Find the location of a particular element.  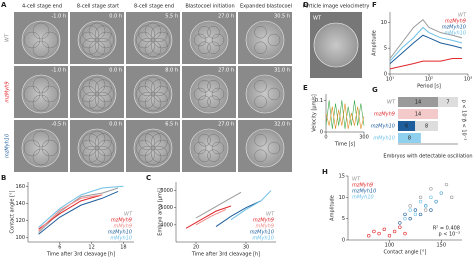

y-axis-label: Velocity [µm/s] is located at coordinates (315, 112).